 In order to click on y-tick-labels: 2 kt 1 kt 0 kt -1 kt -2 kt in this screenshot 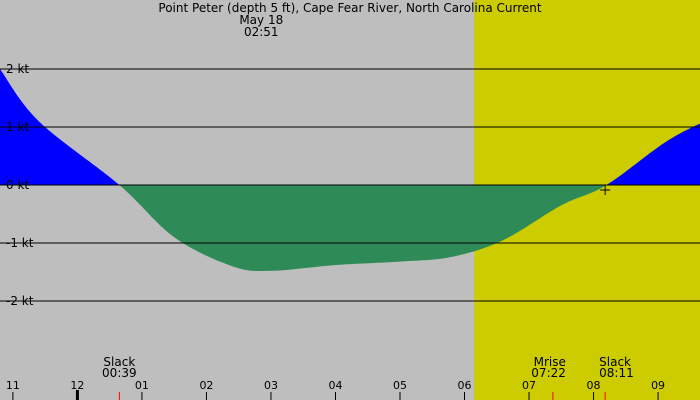, I will do `click(20, 185)`.